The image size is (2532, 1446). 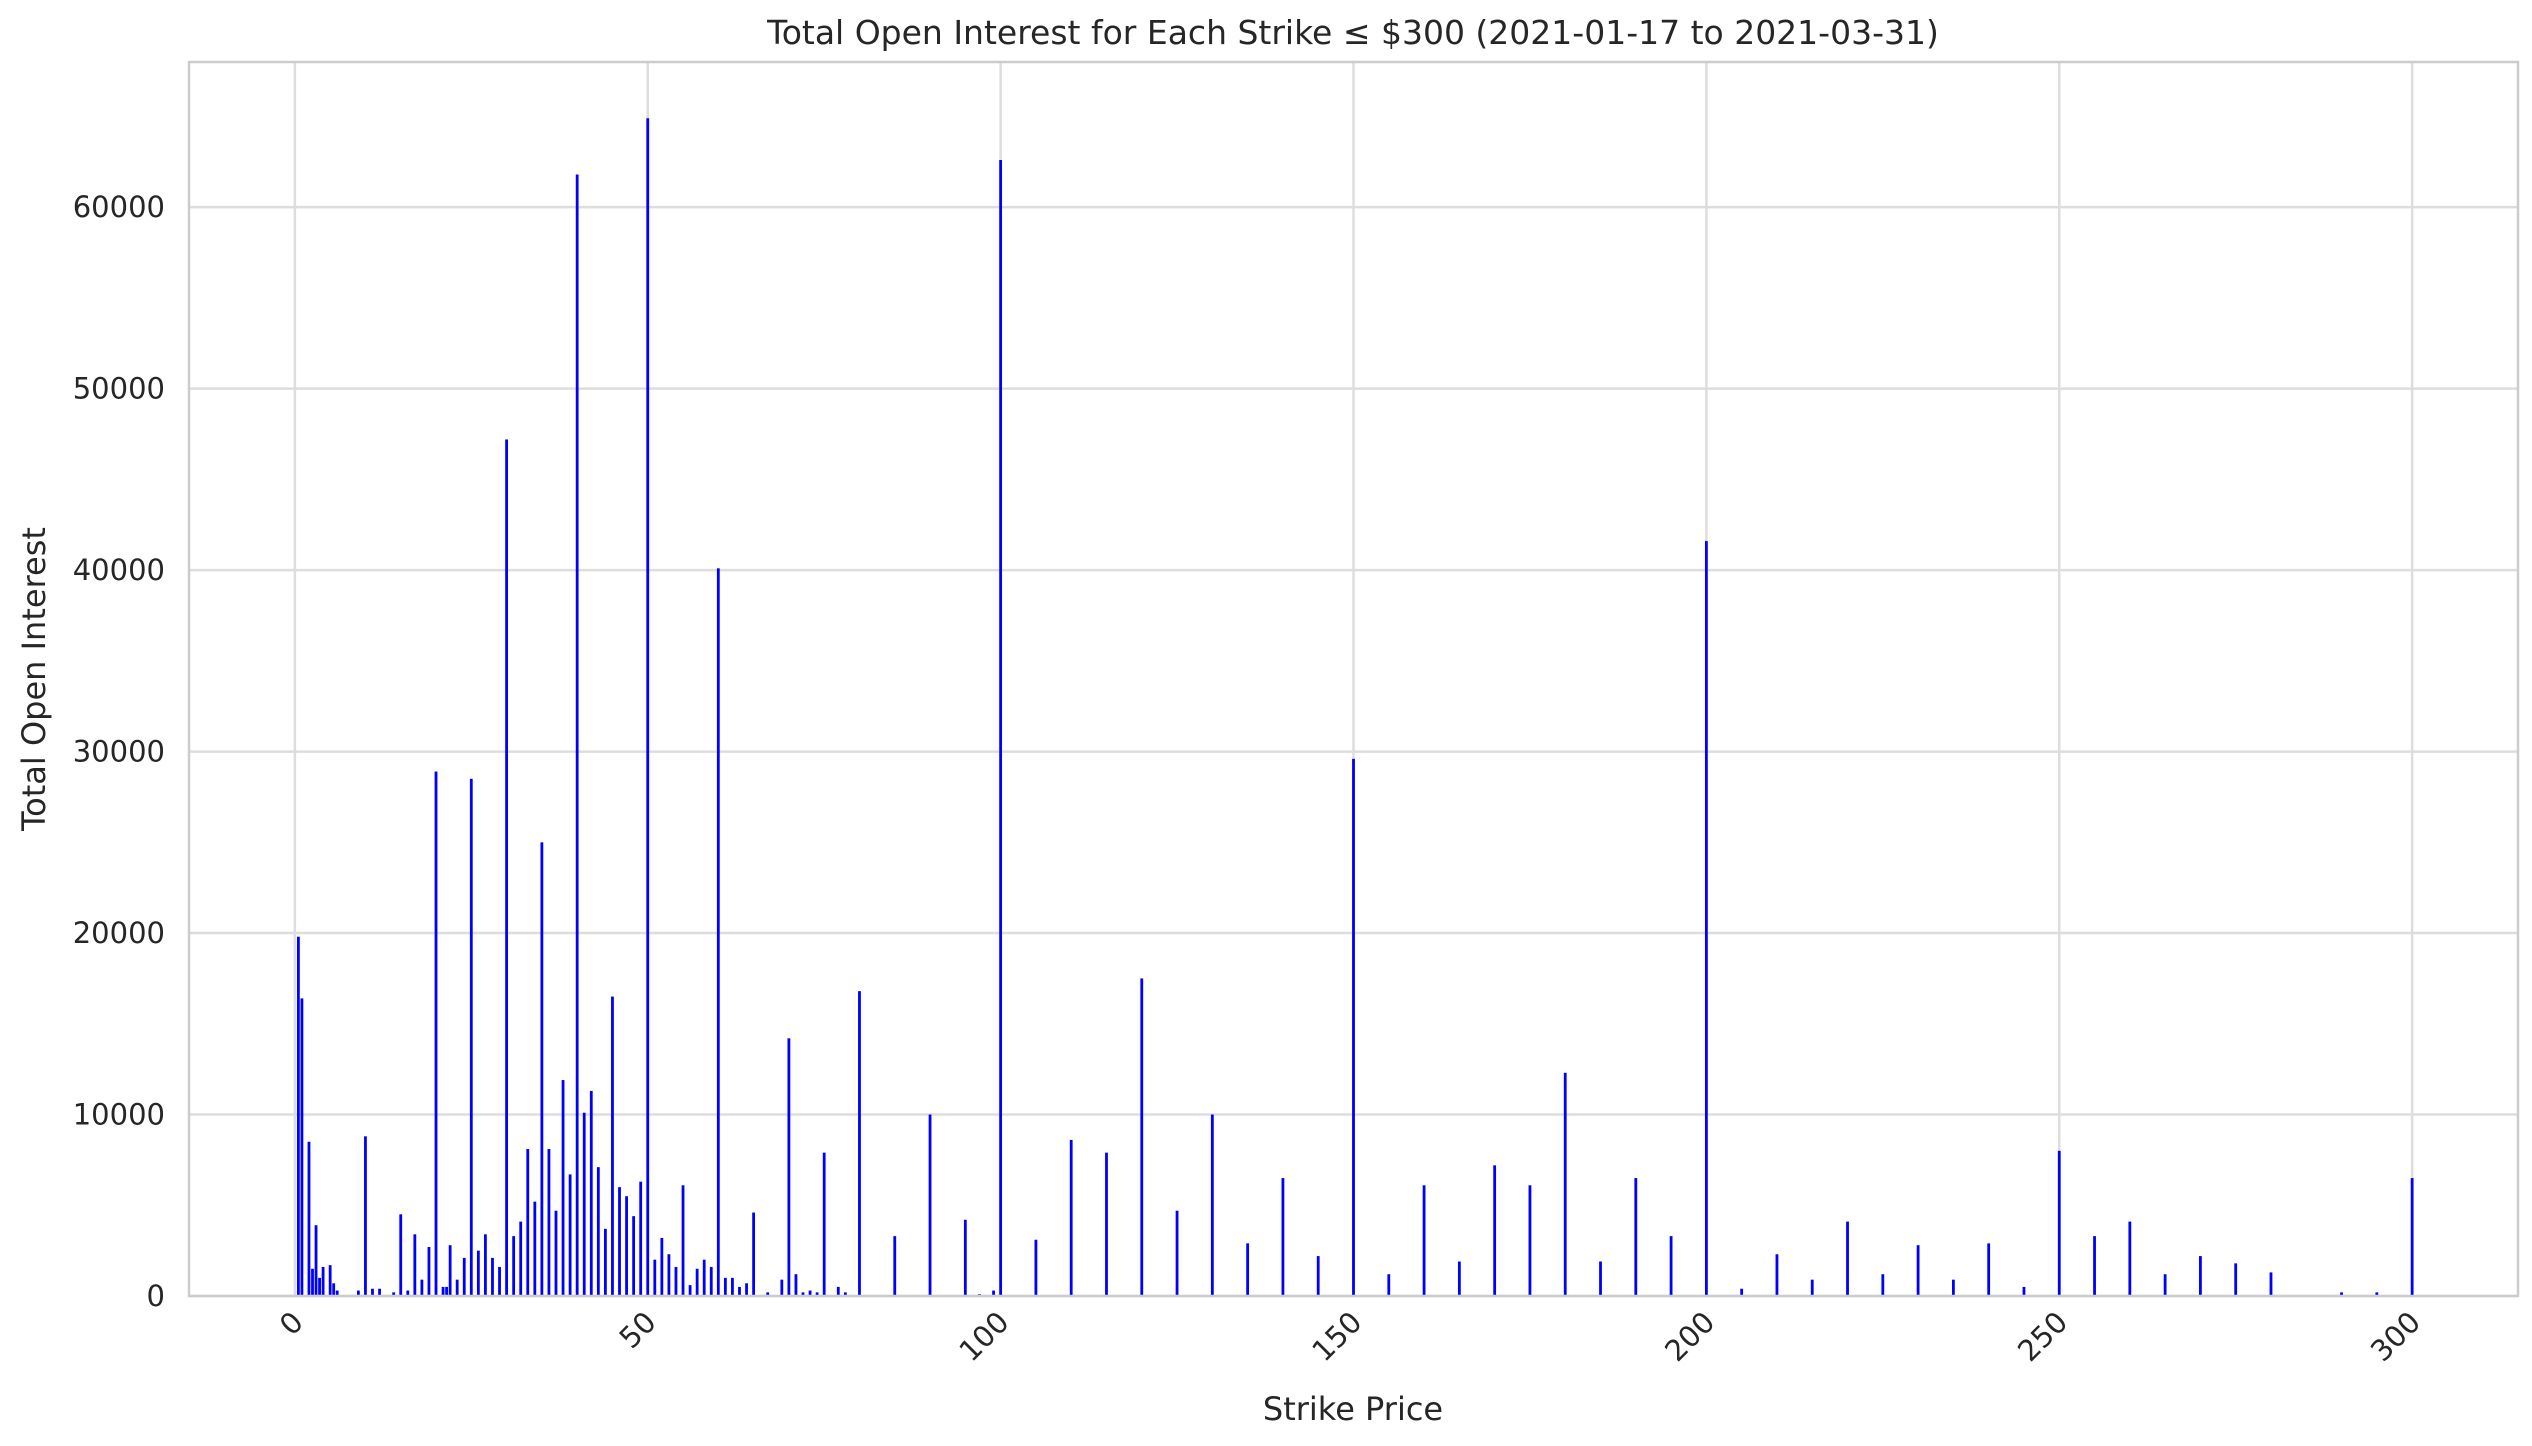 I want to click on y-tick-label: 60000, so click(x=119, y=207).